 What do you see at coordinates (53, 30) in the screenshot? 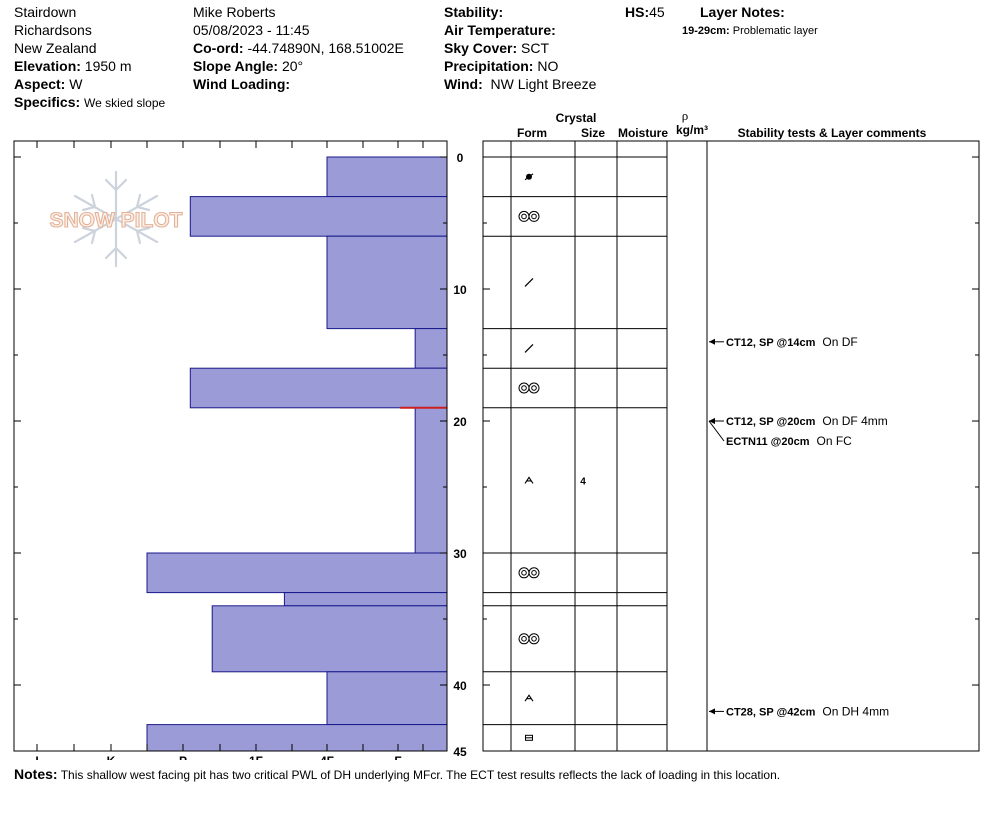
I see `range: Richardsons` at bounding box center [53, 30].